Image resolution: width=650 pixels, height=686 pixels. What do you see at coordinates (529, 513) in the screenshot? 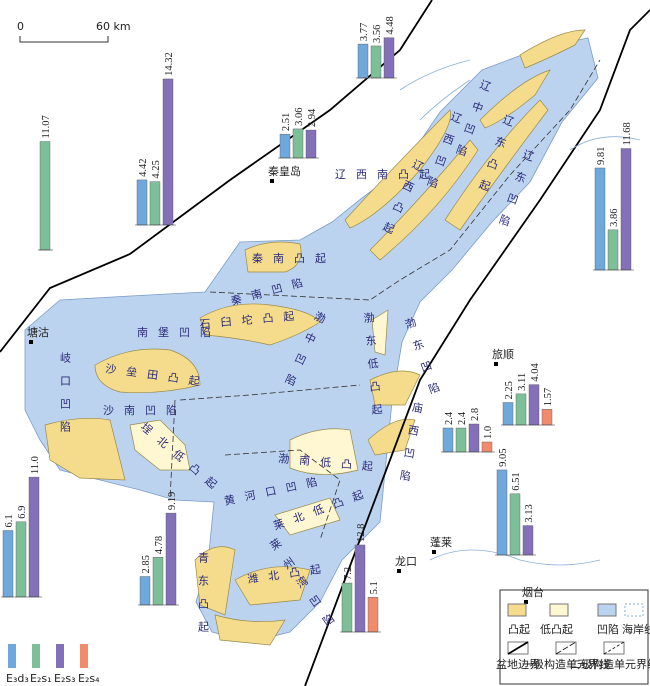
I see `value-label: 3.13` at bounding box center [529, 513].